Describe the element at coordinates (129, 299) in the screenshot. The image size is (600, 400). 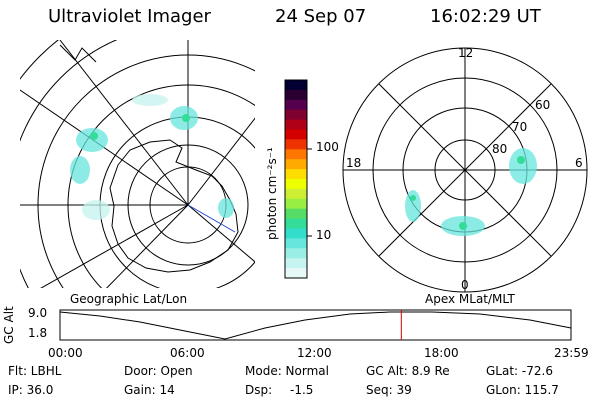
I see `geographic-label: Geographic Lat/Lon` at that location.